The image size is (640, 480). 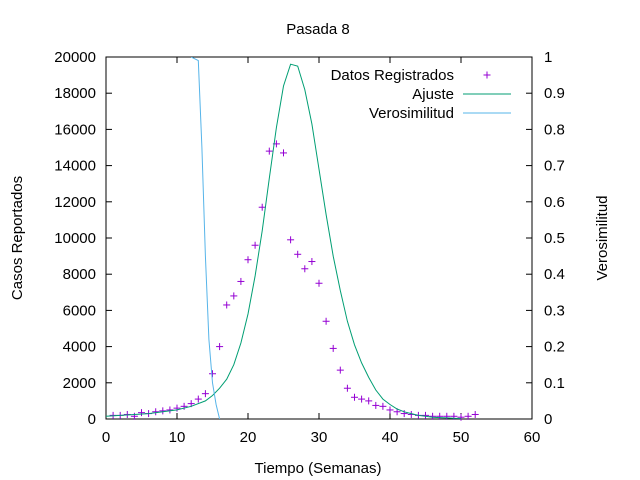 I want to click on y2-axis-label: Verosimilitud, so click(x=602, y=237).